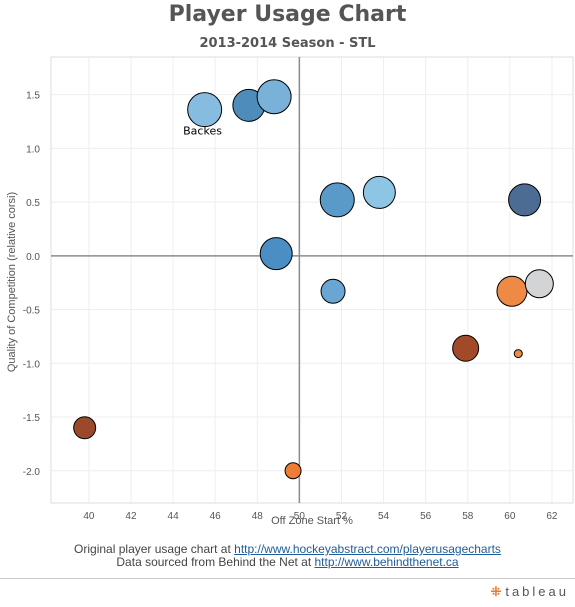 The height and width of the screenshot is (607, 575). What do you see at coordinates (33, 149) in the screenshot?
I see `y-tick-label: 1.0` at bounding box center [33, 149].